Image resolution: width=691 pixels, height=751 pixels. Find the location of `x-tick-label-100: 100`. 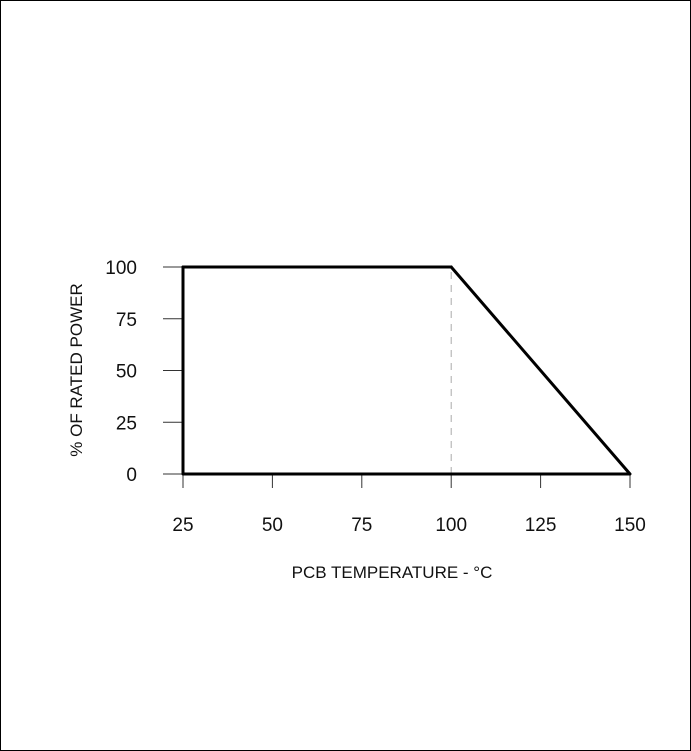

x-tick-label-100: 100 is located at coordinates (451, 525).